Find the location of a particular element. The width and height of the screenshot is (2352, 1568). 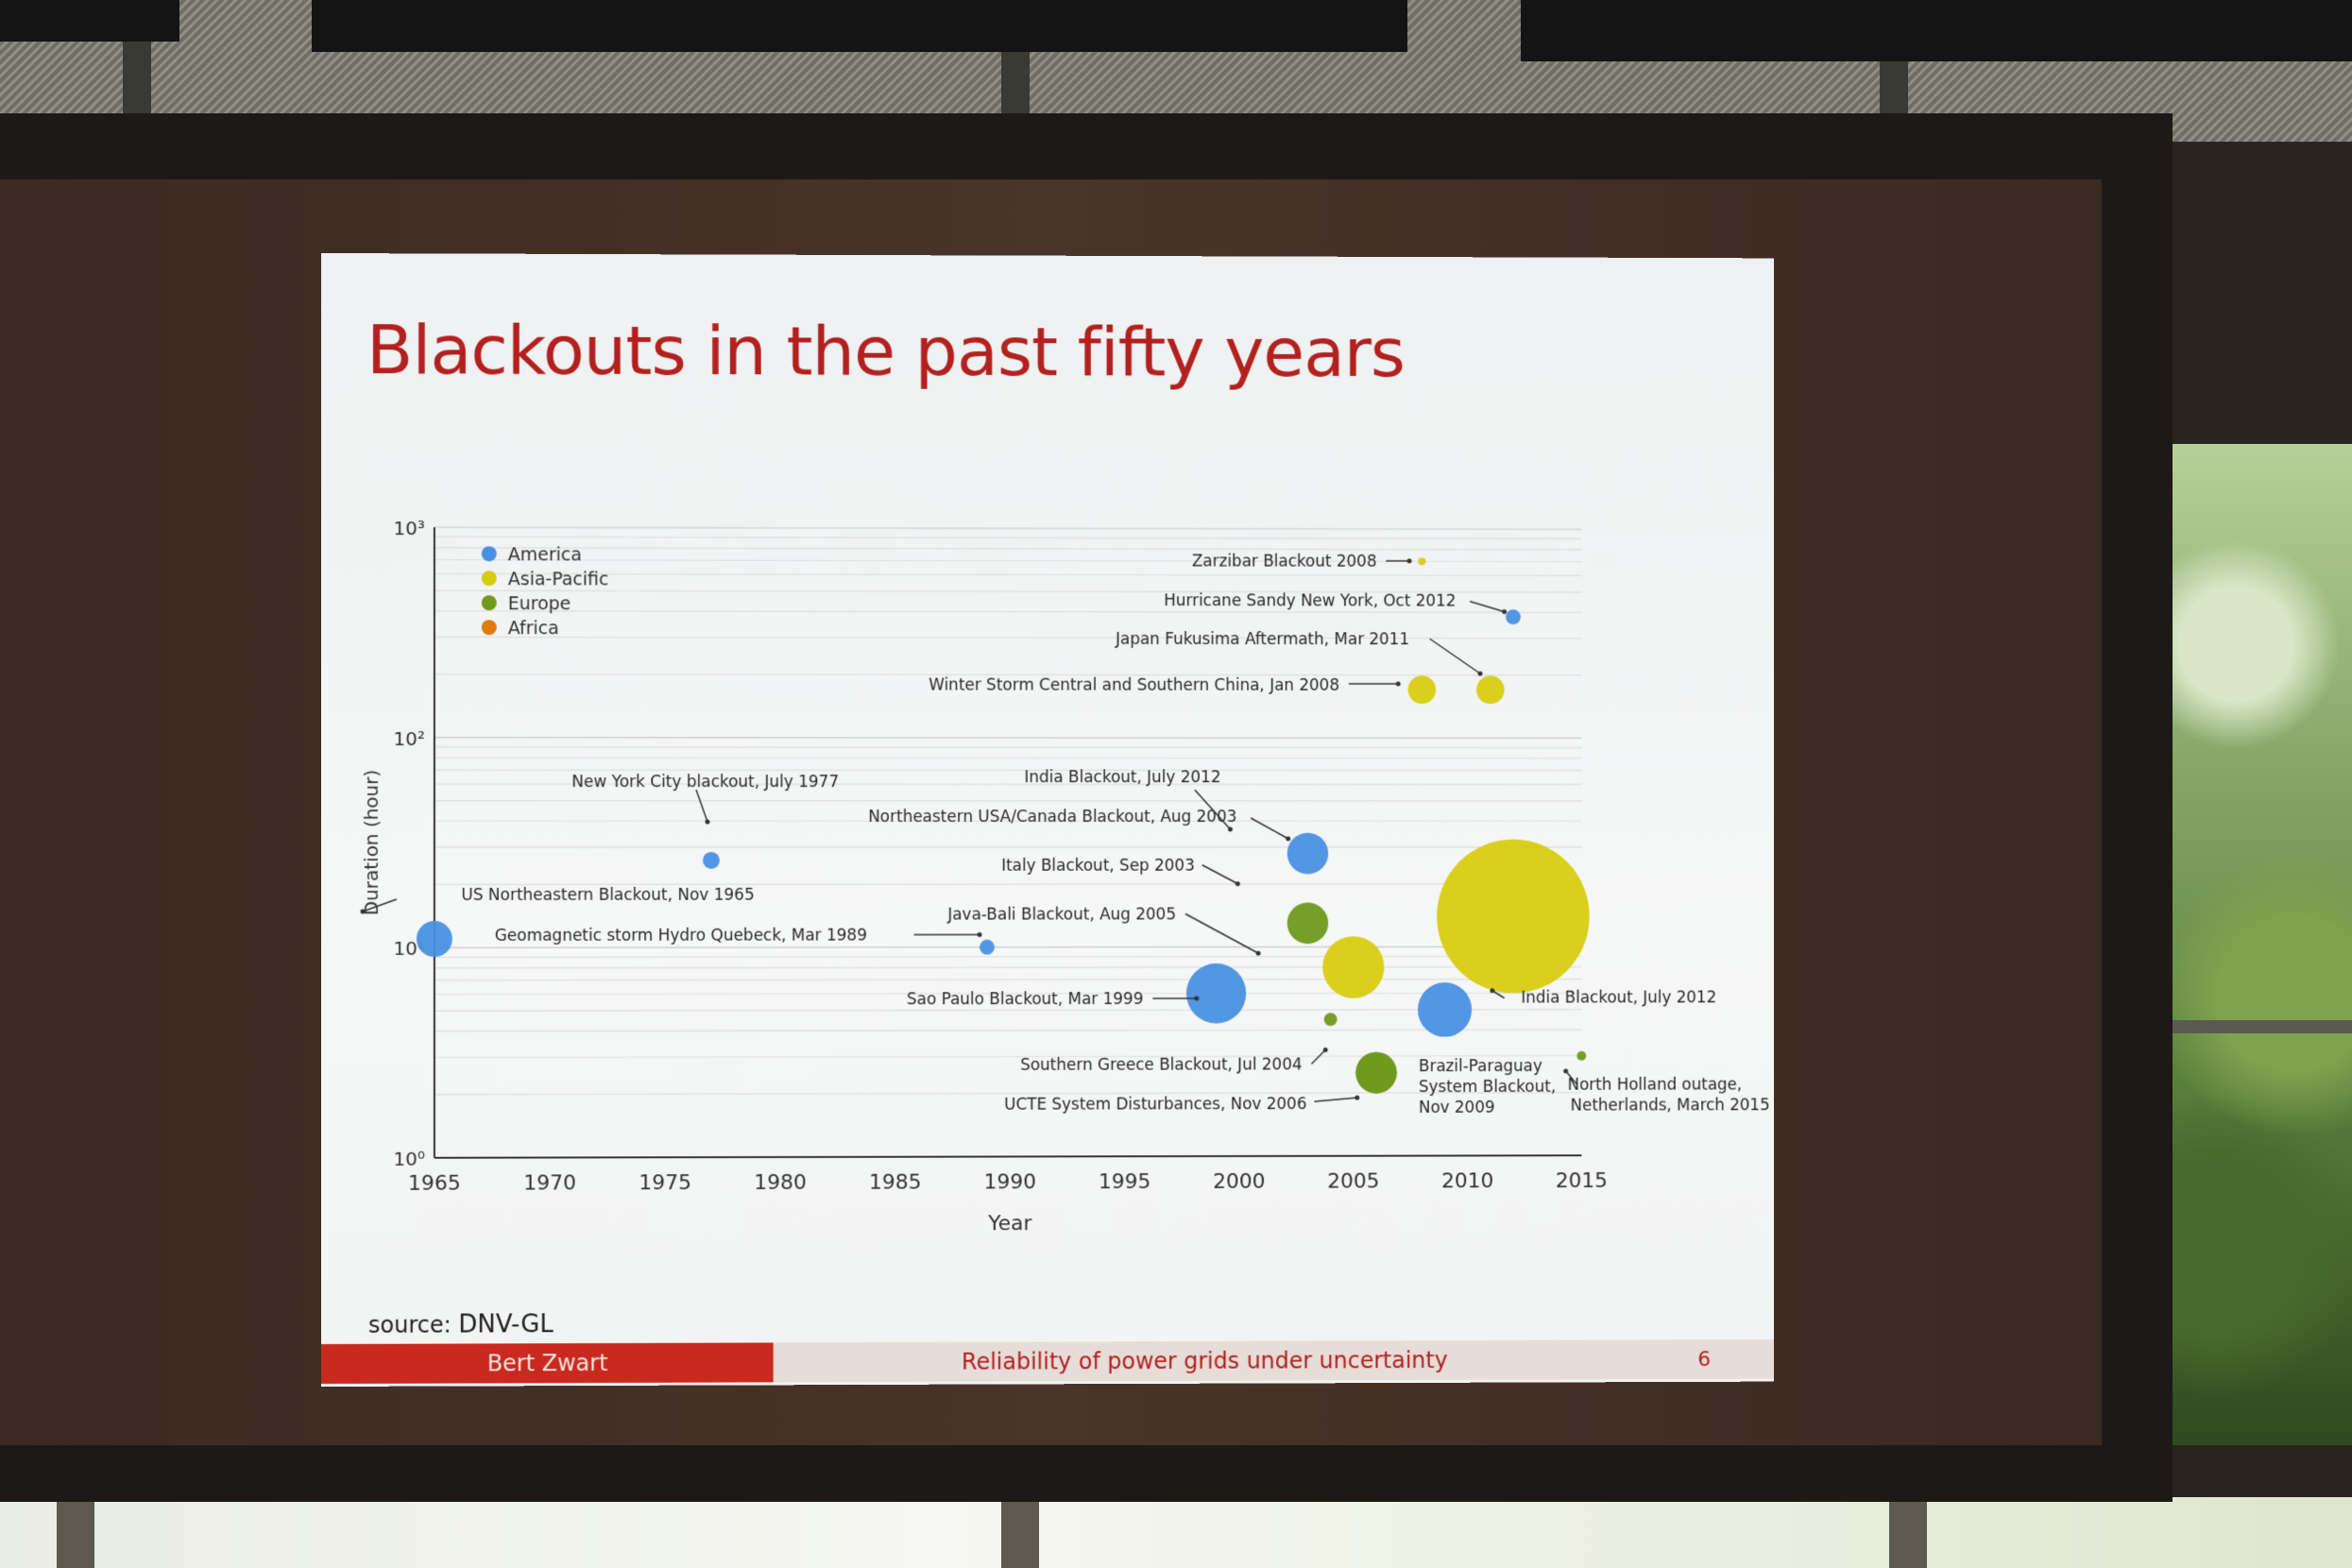

x-tick-label: 2010 is located at coordinates (1467, 1181).